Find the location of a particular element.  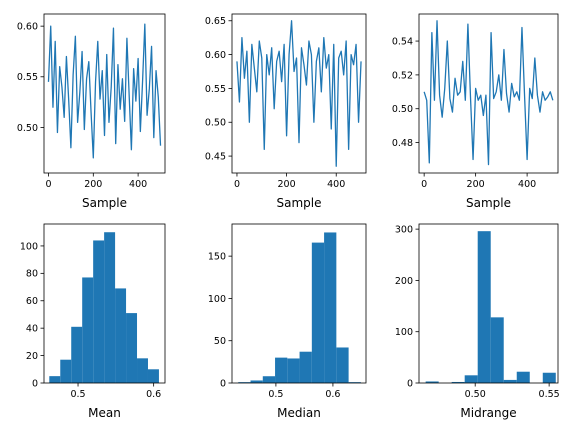

subplot-2: 0 200 400 0.45 0.50 0.55 0.60 0.65 Sample is located at coordinates (286, 111).